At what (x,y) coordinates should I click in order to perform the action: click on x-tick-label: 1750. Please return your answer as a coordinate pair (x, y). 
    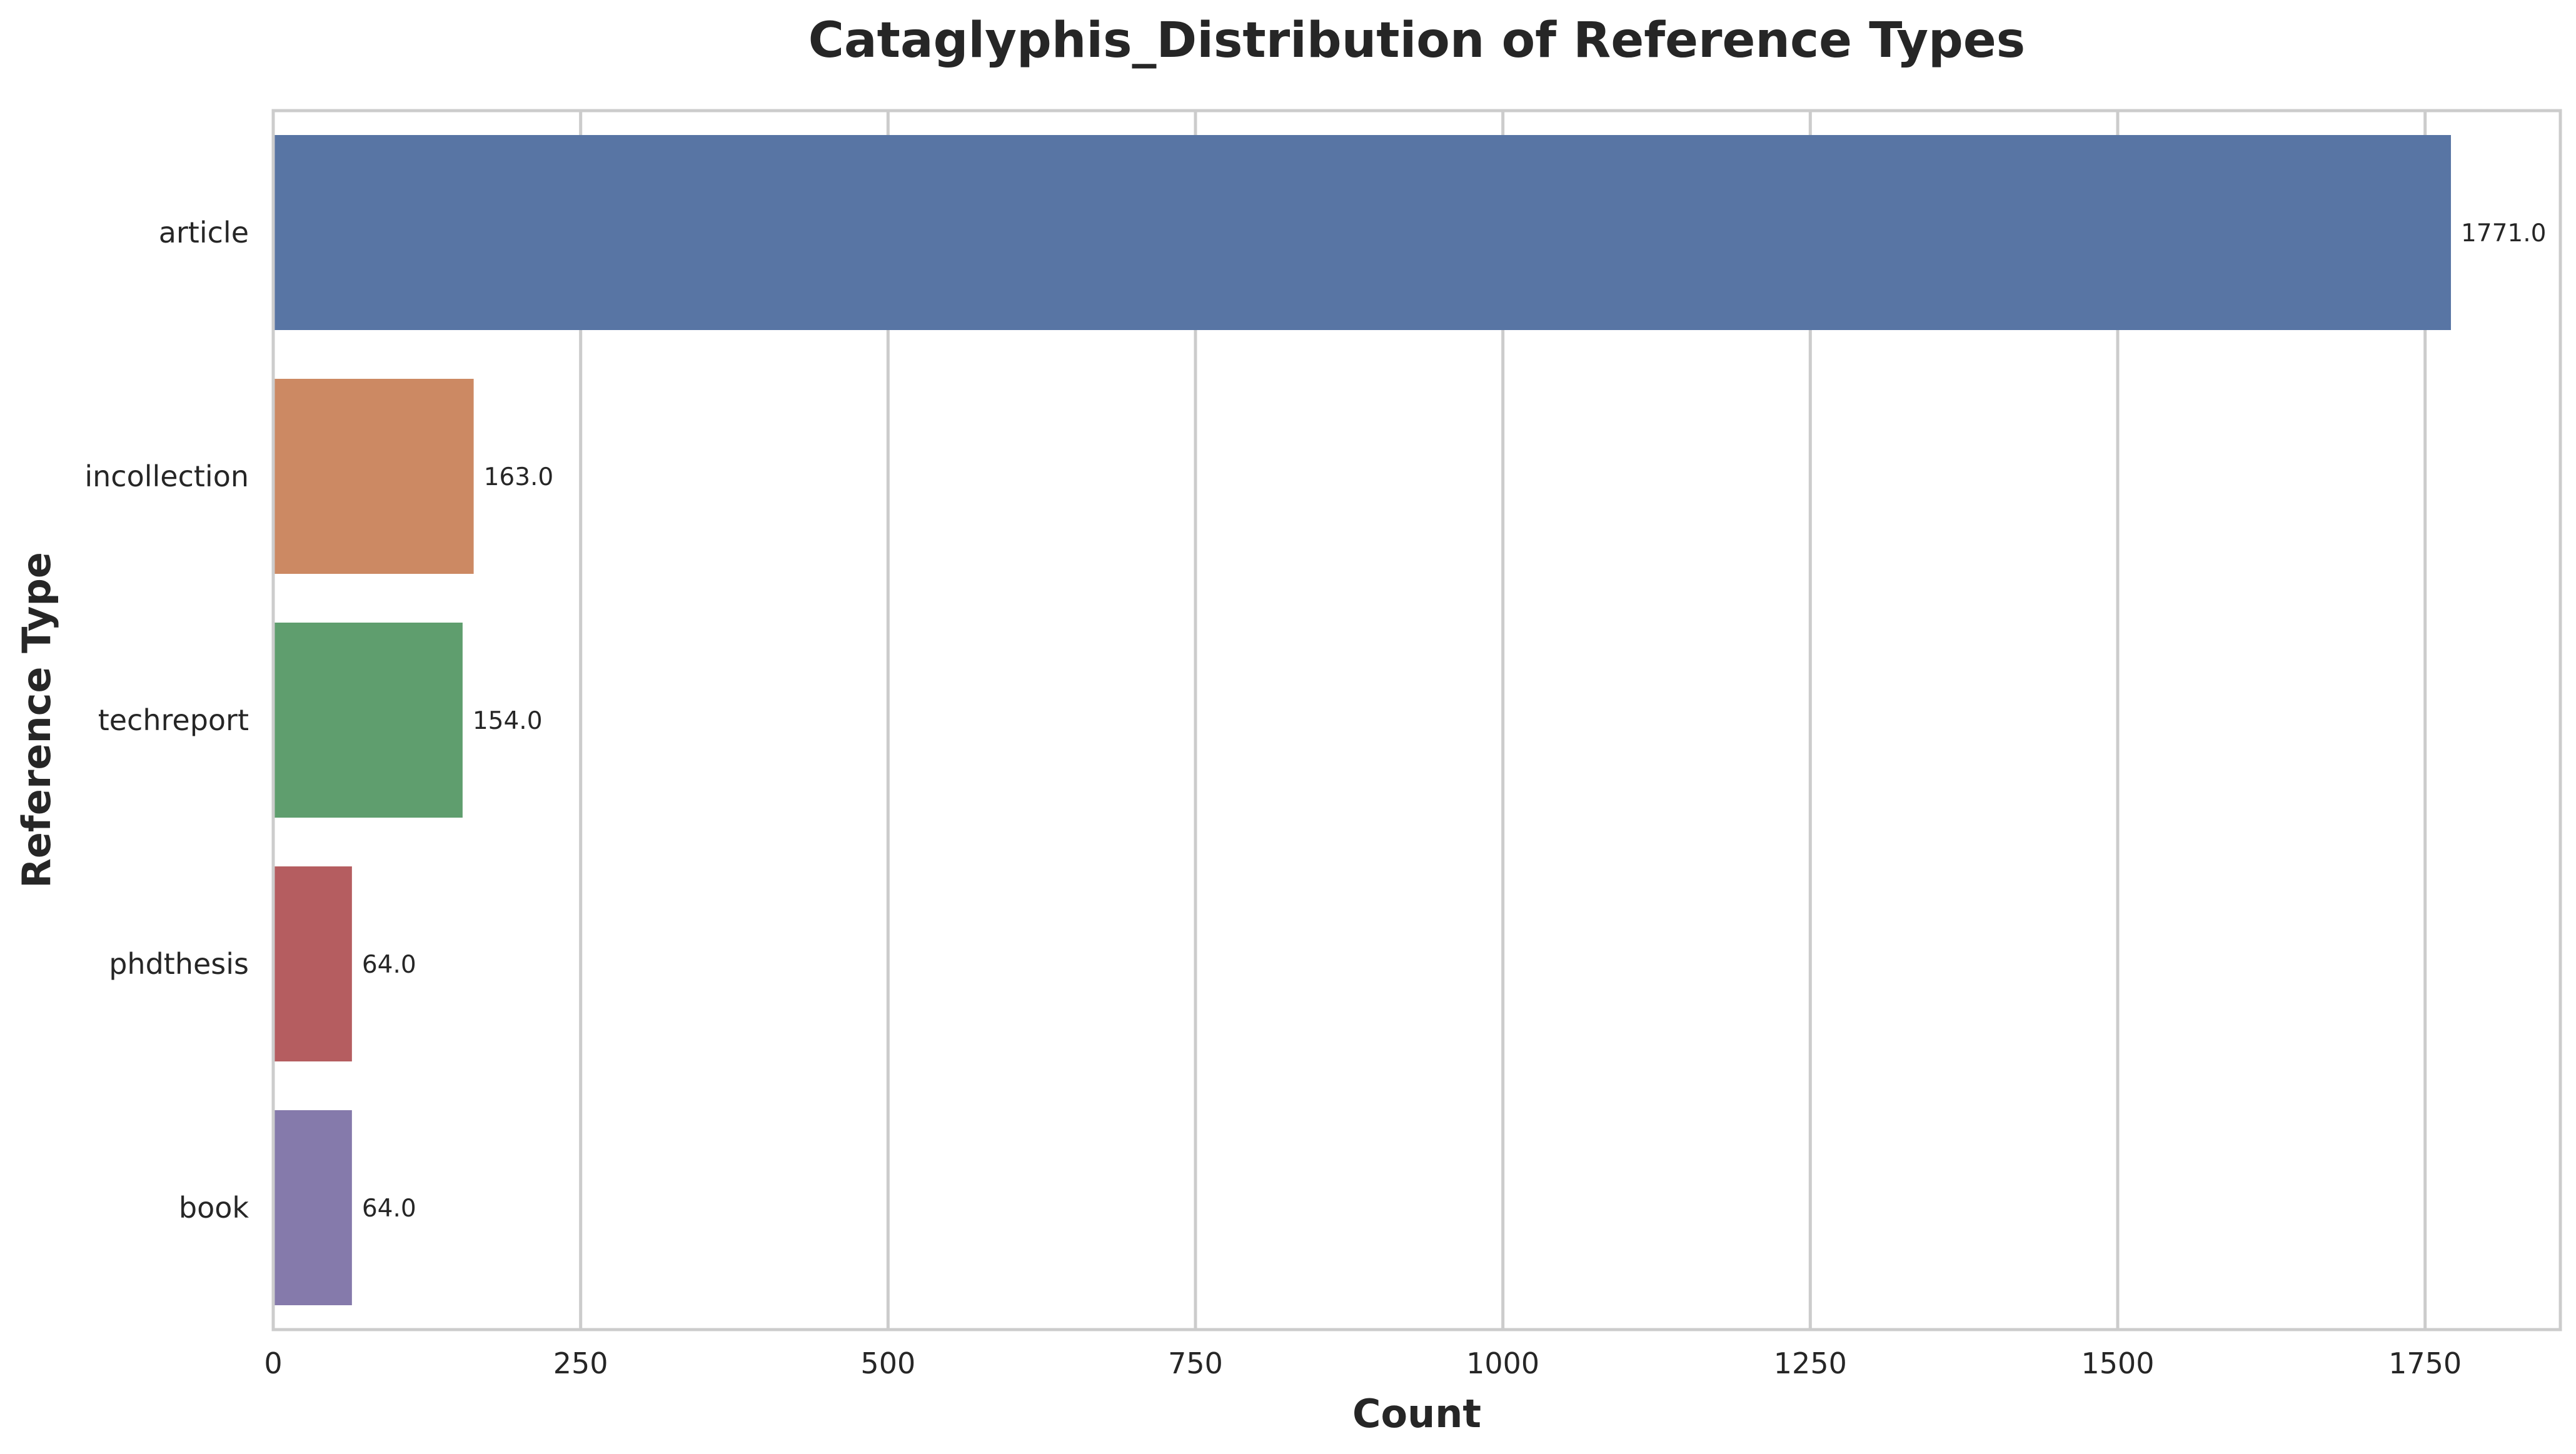
    Looking at the image, I should click on (2425, 1363).